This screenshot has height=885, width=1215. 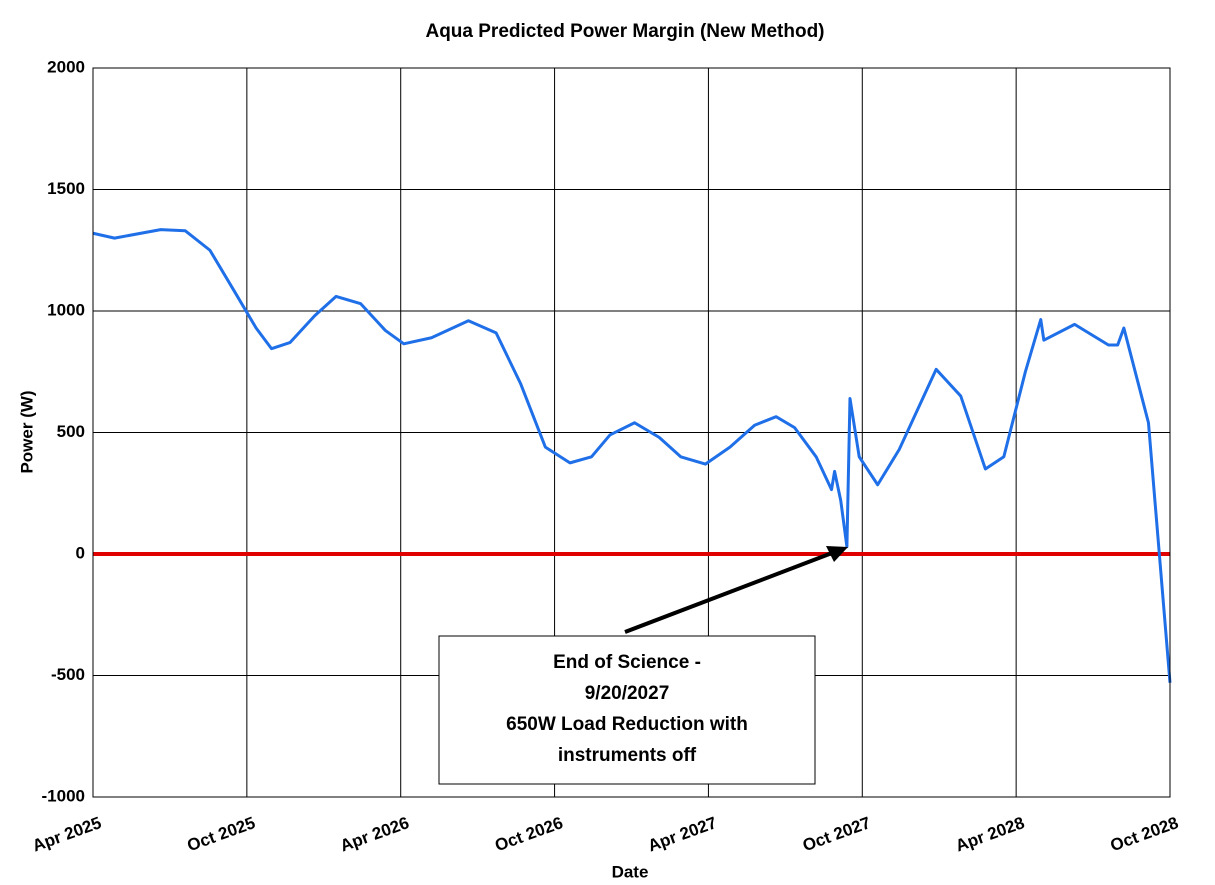 What do you see at coordinates (624, 31) in the screenshot?
I see `chart-title: Aqua Predicted Power Margin (New Method)` at bounding box center [624, 31].